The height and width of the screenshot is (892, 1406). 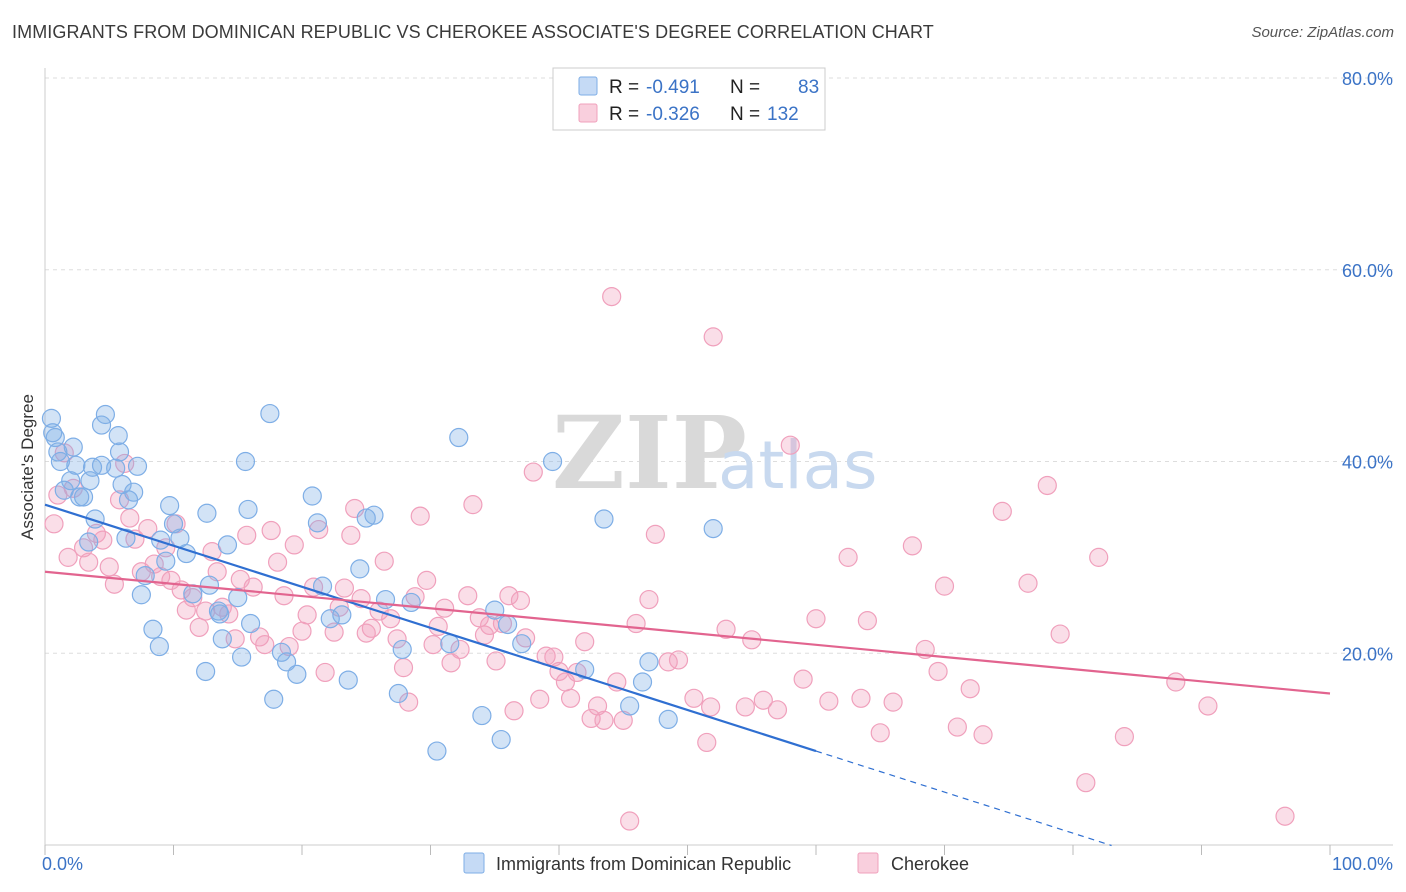 I want to click on watermark-logo: ZIP atlas, so click(x=715, y=453).